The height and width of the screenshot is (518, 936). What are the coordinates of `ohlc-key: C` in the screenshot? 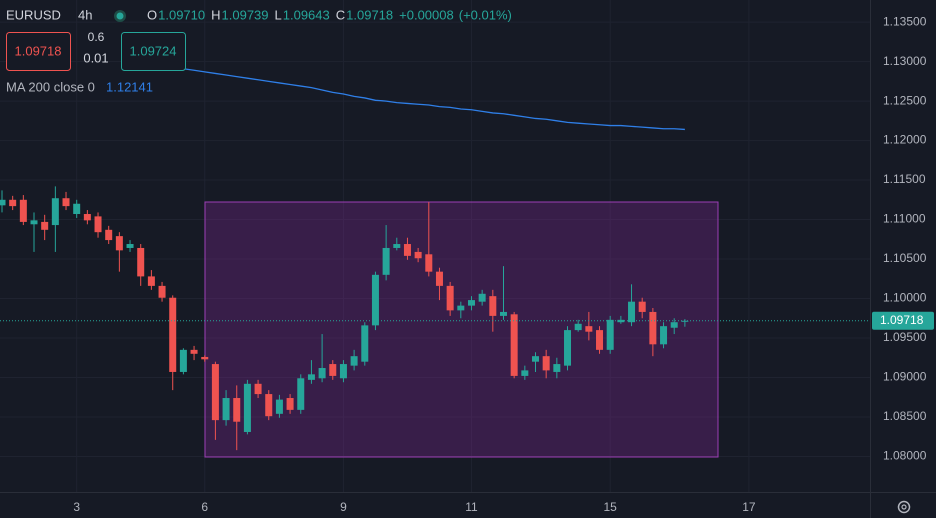 It's located at (340, 14).